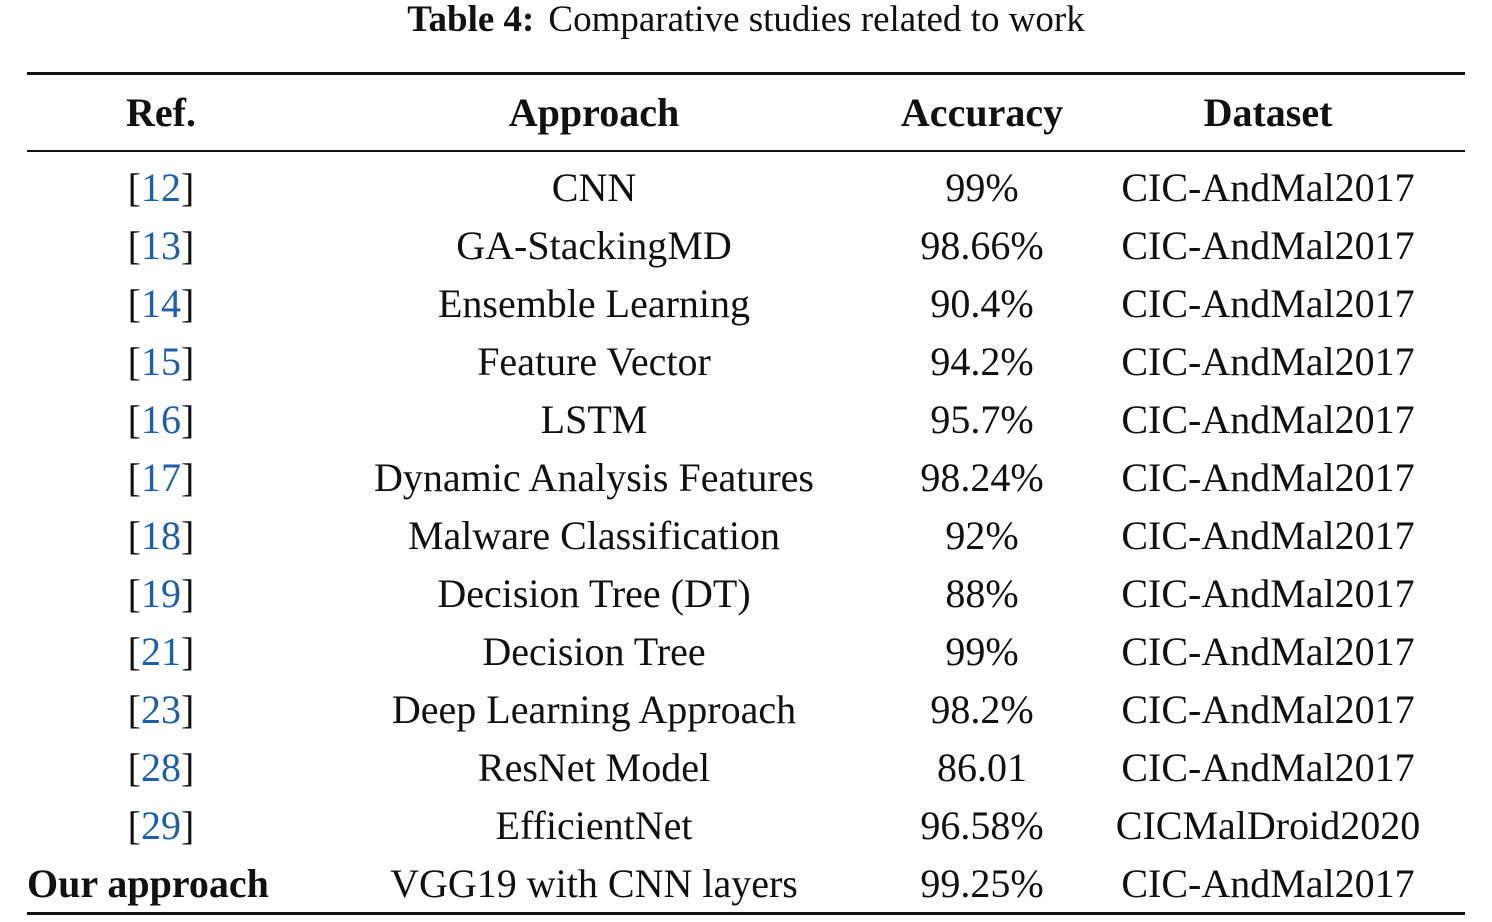 The image size is (1492, 922). Describe the element at coordinates (982, 245) in the screenshot. I see `accuracy-cell: 98.66%` at that location.